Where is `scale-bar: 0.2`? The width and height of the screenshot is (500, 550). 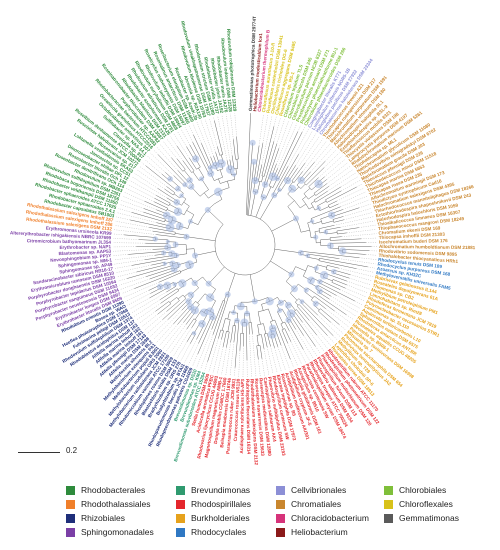
scale-bar: 0.2 is located at coordinates (50, 454).